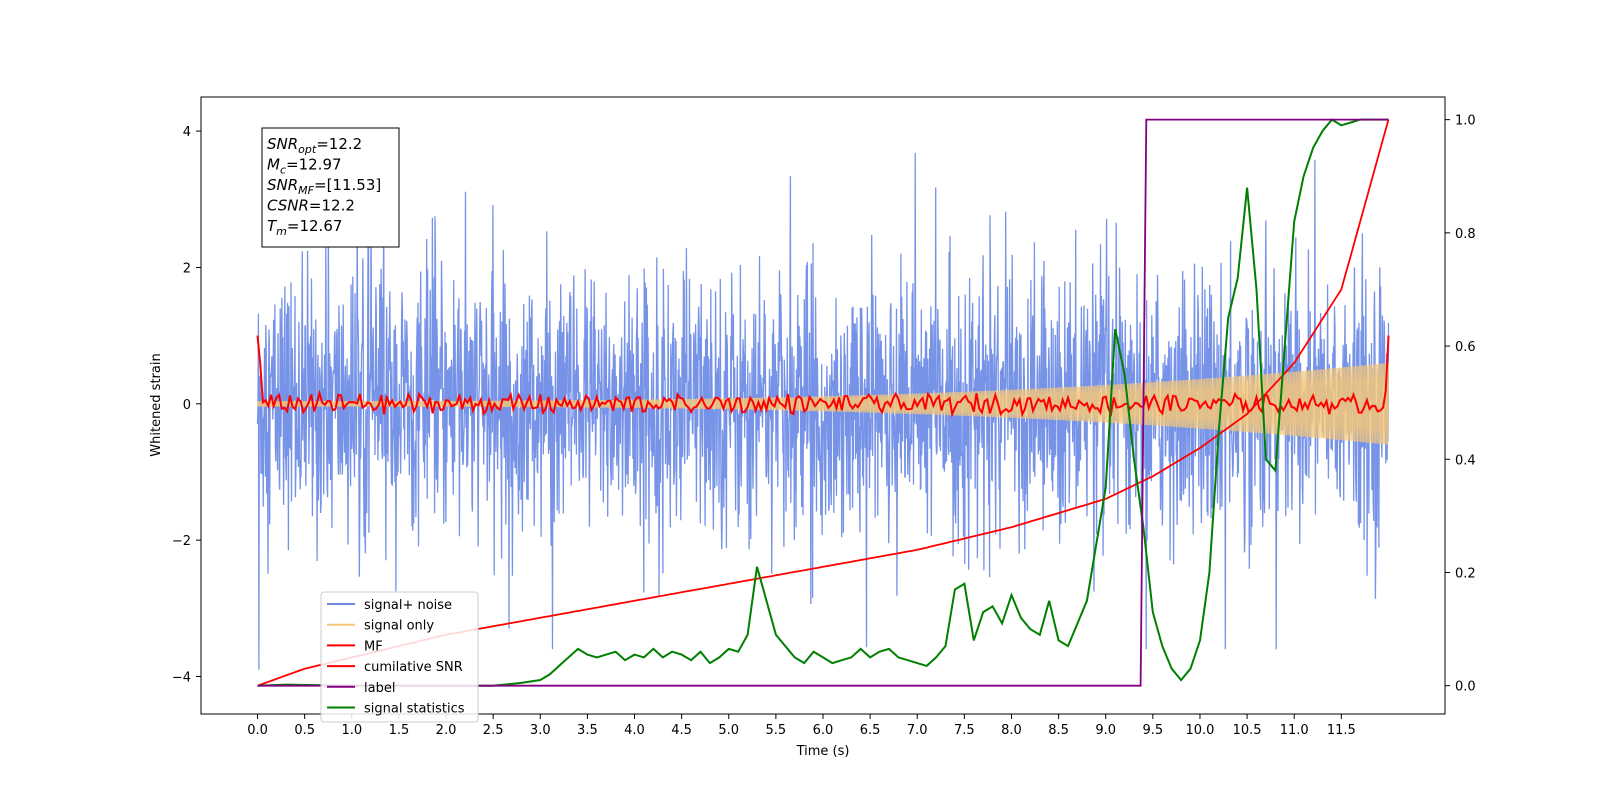 This screenshot has width=1600, height=800. Describe the element at coordinates (1465, 347) in the screenshot. I see `y2-tick-label: 0.6` at that location.